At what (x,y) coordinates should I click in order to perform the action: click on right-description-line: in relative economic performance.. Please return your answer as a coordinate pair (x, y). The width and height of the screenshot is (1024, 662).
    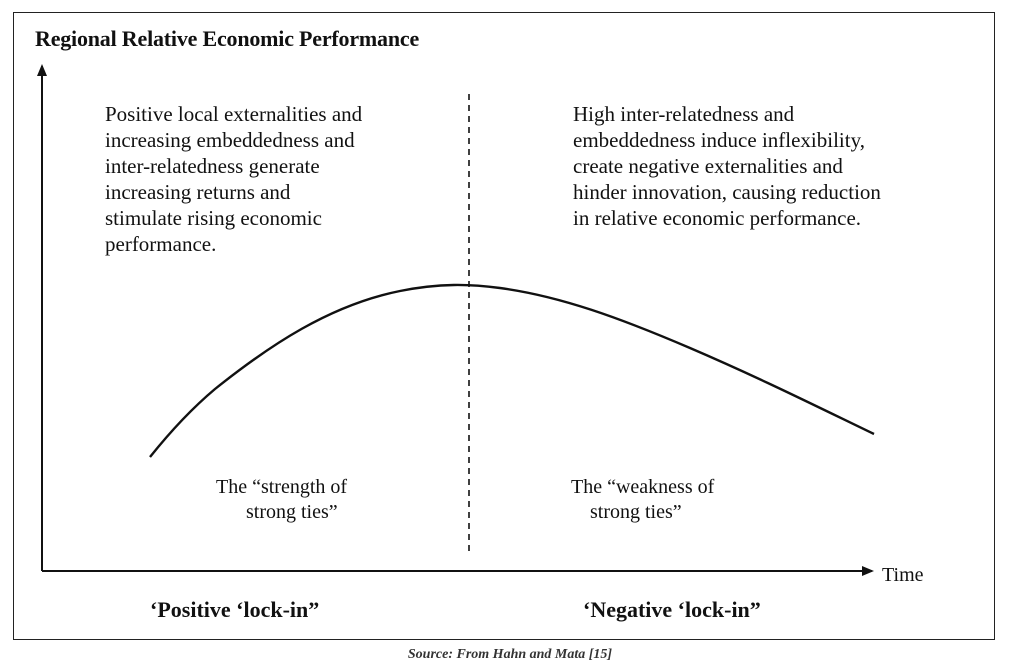
    Looking at the image, I should click on (717, 218).